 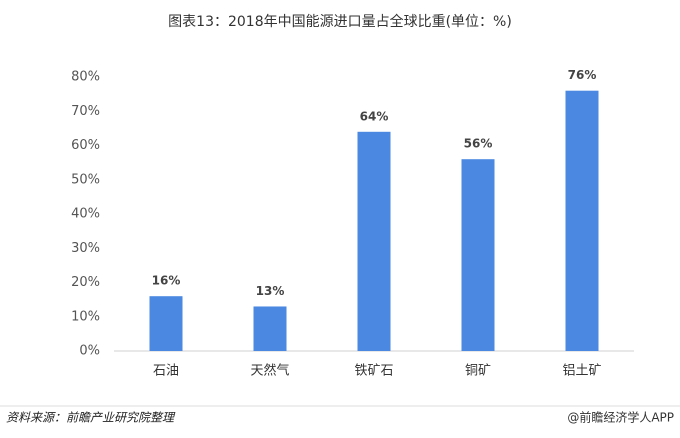 I want to click on y-tick-label: 30%, so click(x=85, y=248).